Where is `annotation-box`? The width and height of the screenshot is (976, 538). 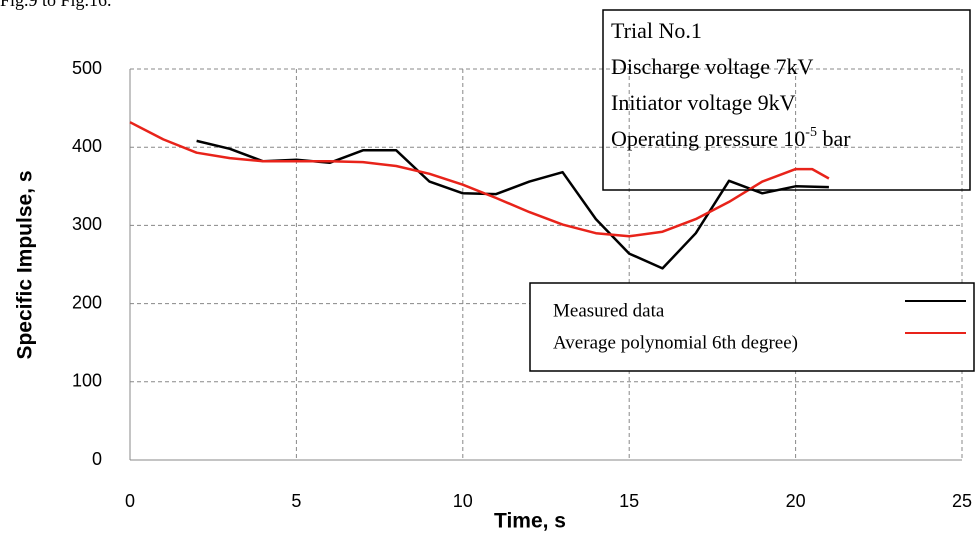
annotation-box is located at coordinates (786, 100).